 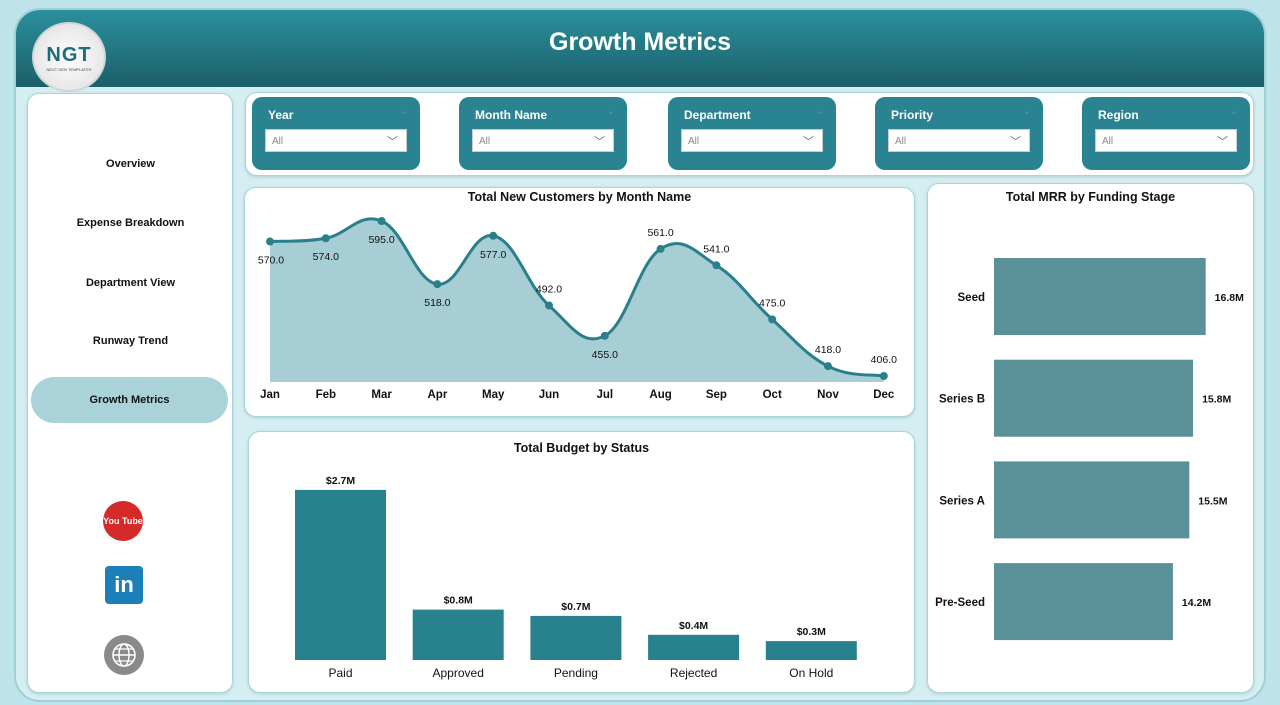 What do you see at coordinates (340, 481) in the screenshot?
I see `data-label: $2.7M` at bounding box center [340, 481].